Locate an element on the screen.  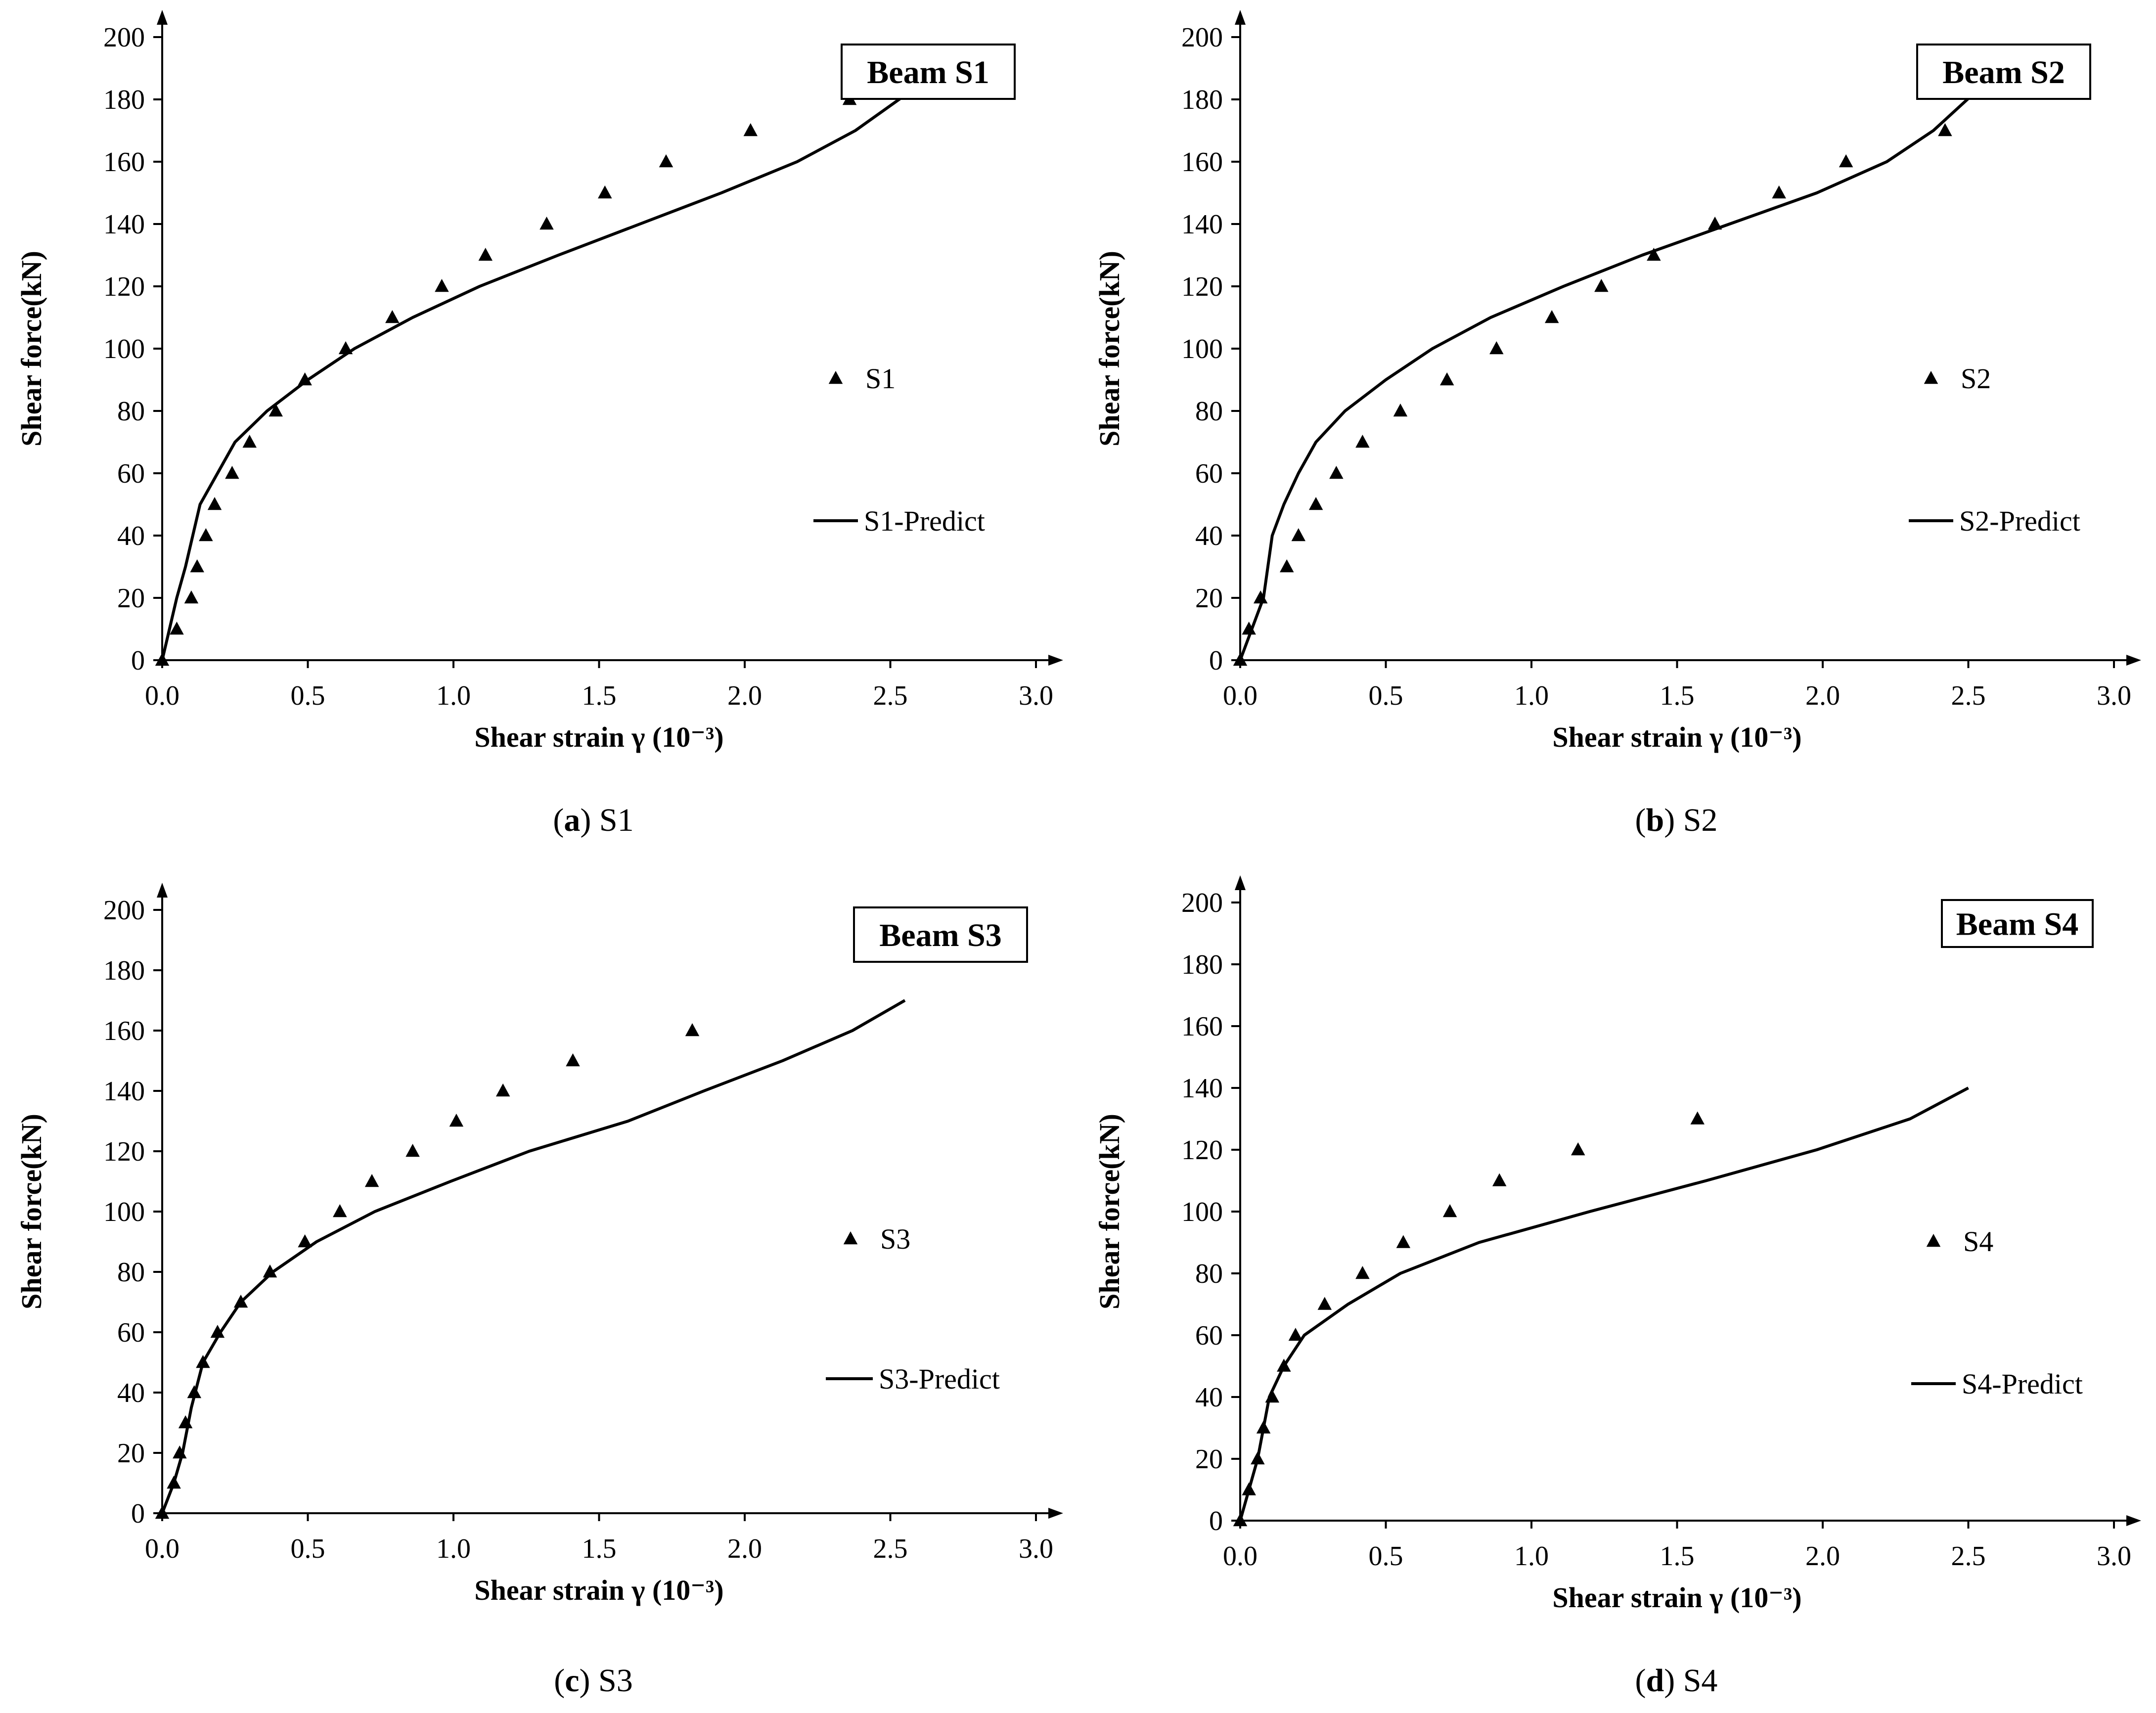
x-tick-label: 0.5 is located at coordinates (1386, 1556).